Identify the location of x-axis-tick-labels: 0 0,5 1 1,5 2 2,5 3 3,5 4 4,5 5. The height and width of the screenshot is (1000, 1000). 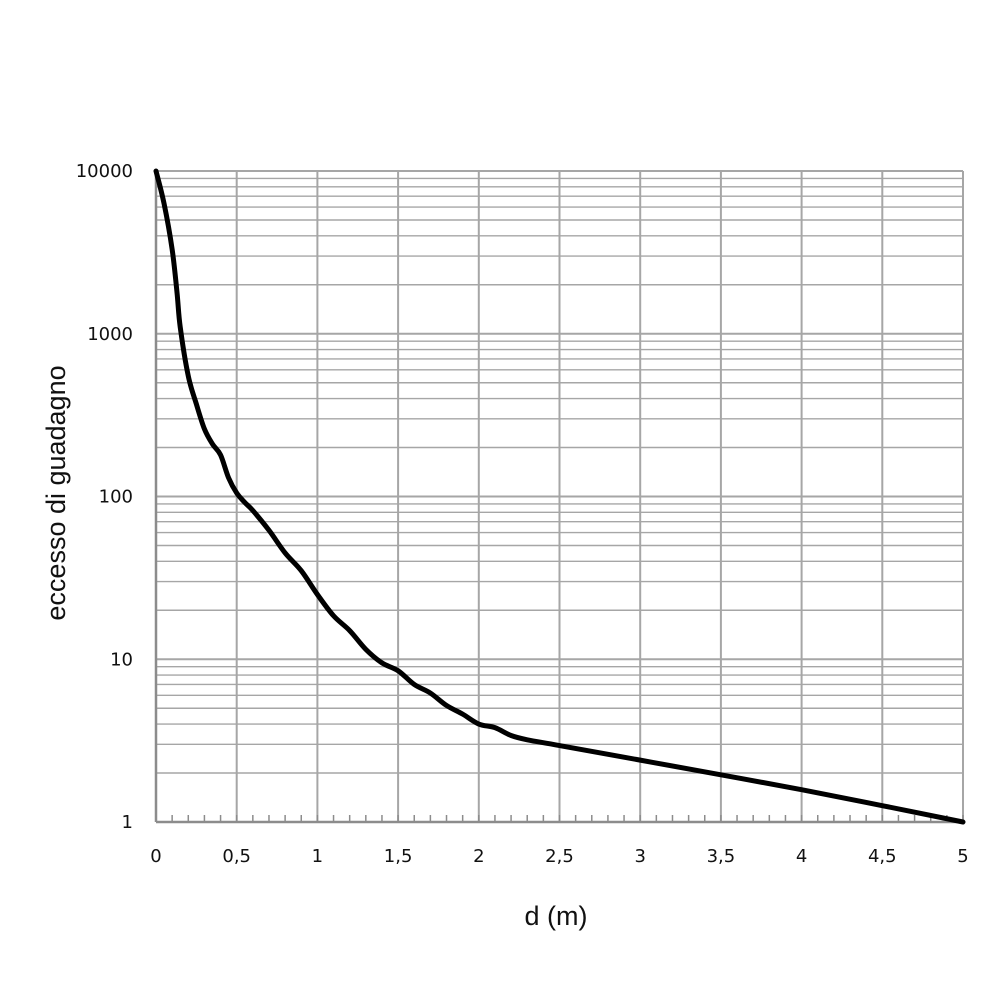
(559, 856).